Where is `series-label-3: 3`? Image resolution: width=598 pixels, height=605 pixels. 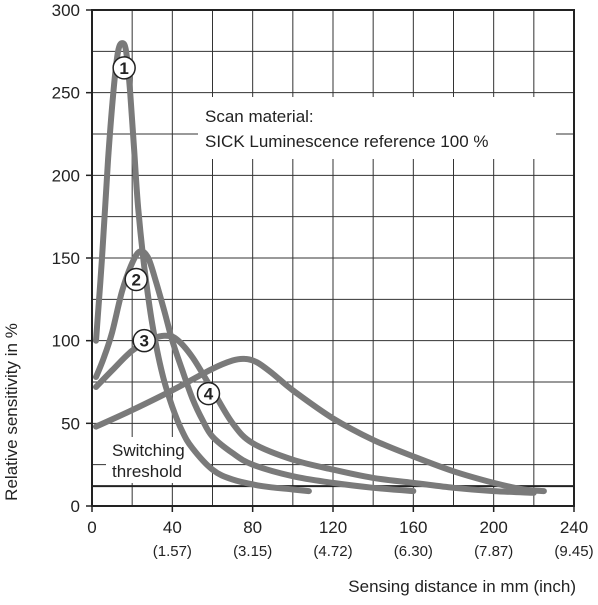
series-label-3: 3 is located at coordinates (143, 341).